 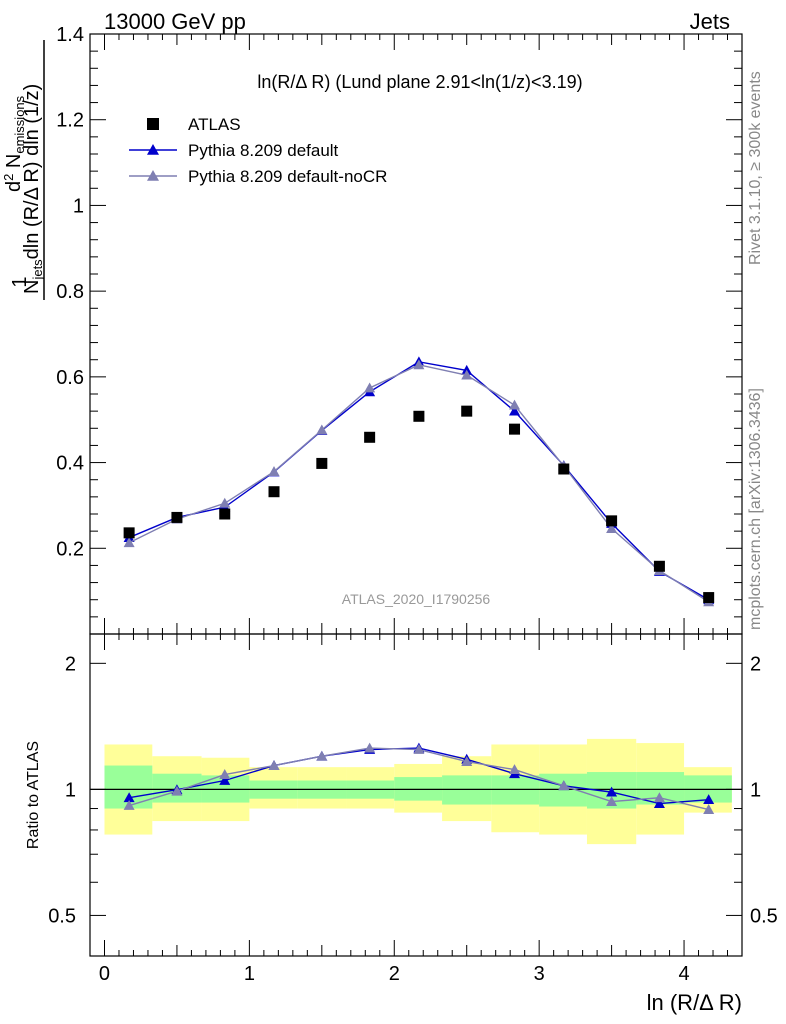 What do you see at coordinates (33, 189) in the screenshot?
I see `y-axis-label-denominator: Njetsdln (R/Δ R) dln (1/z)` at bounding box center [33, 189].